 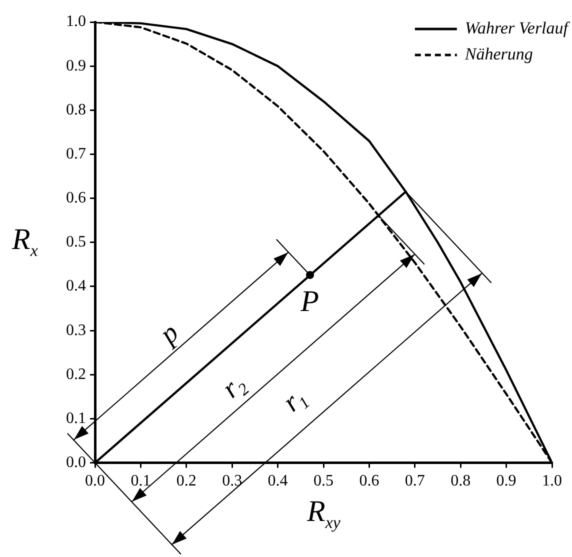 What do you see at coordinates (76, 242) in the screenshot?
I see `y-tick-label: 0.5` at bounding box center [76, 242].